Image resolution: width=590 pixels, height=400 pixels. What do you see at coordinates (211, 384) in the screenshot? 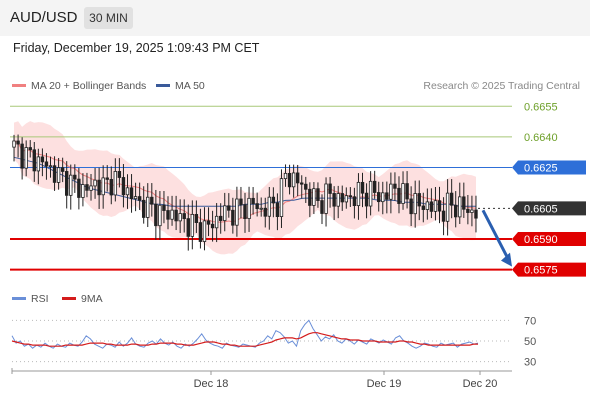
I see `x-tick-label: Dec 18` at bounding box center [211, 384].